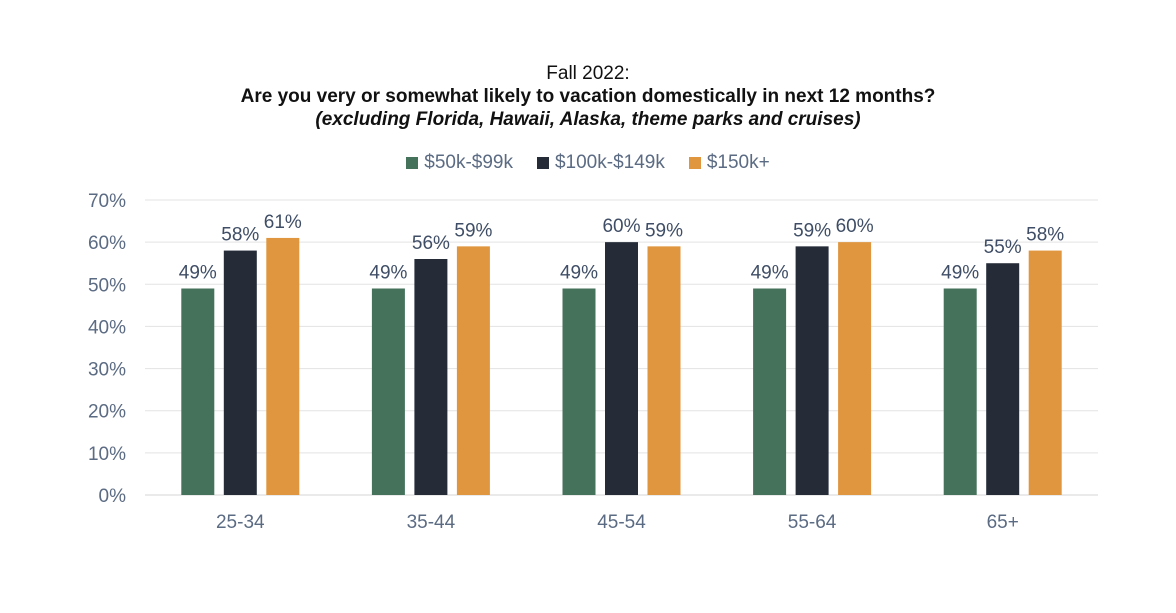  What do you see at coordinates (468, 162) in the screenshot?
I see `legend-label-series-1: $50k-$99k` at bounding box center [468, 162].